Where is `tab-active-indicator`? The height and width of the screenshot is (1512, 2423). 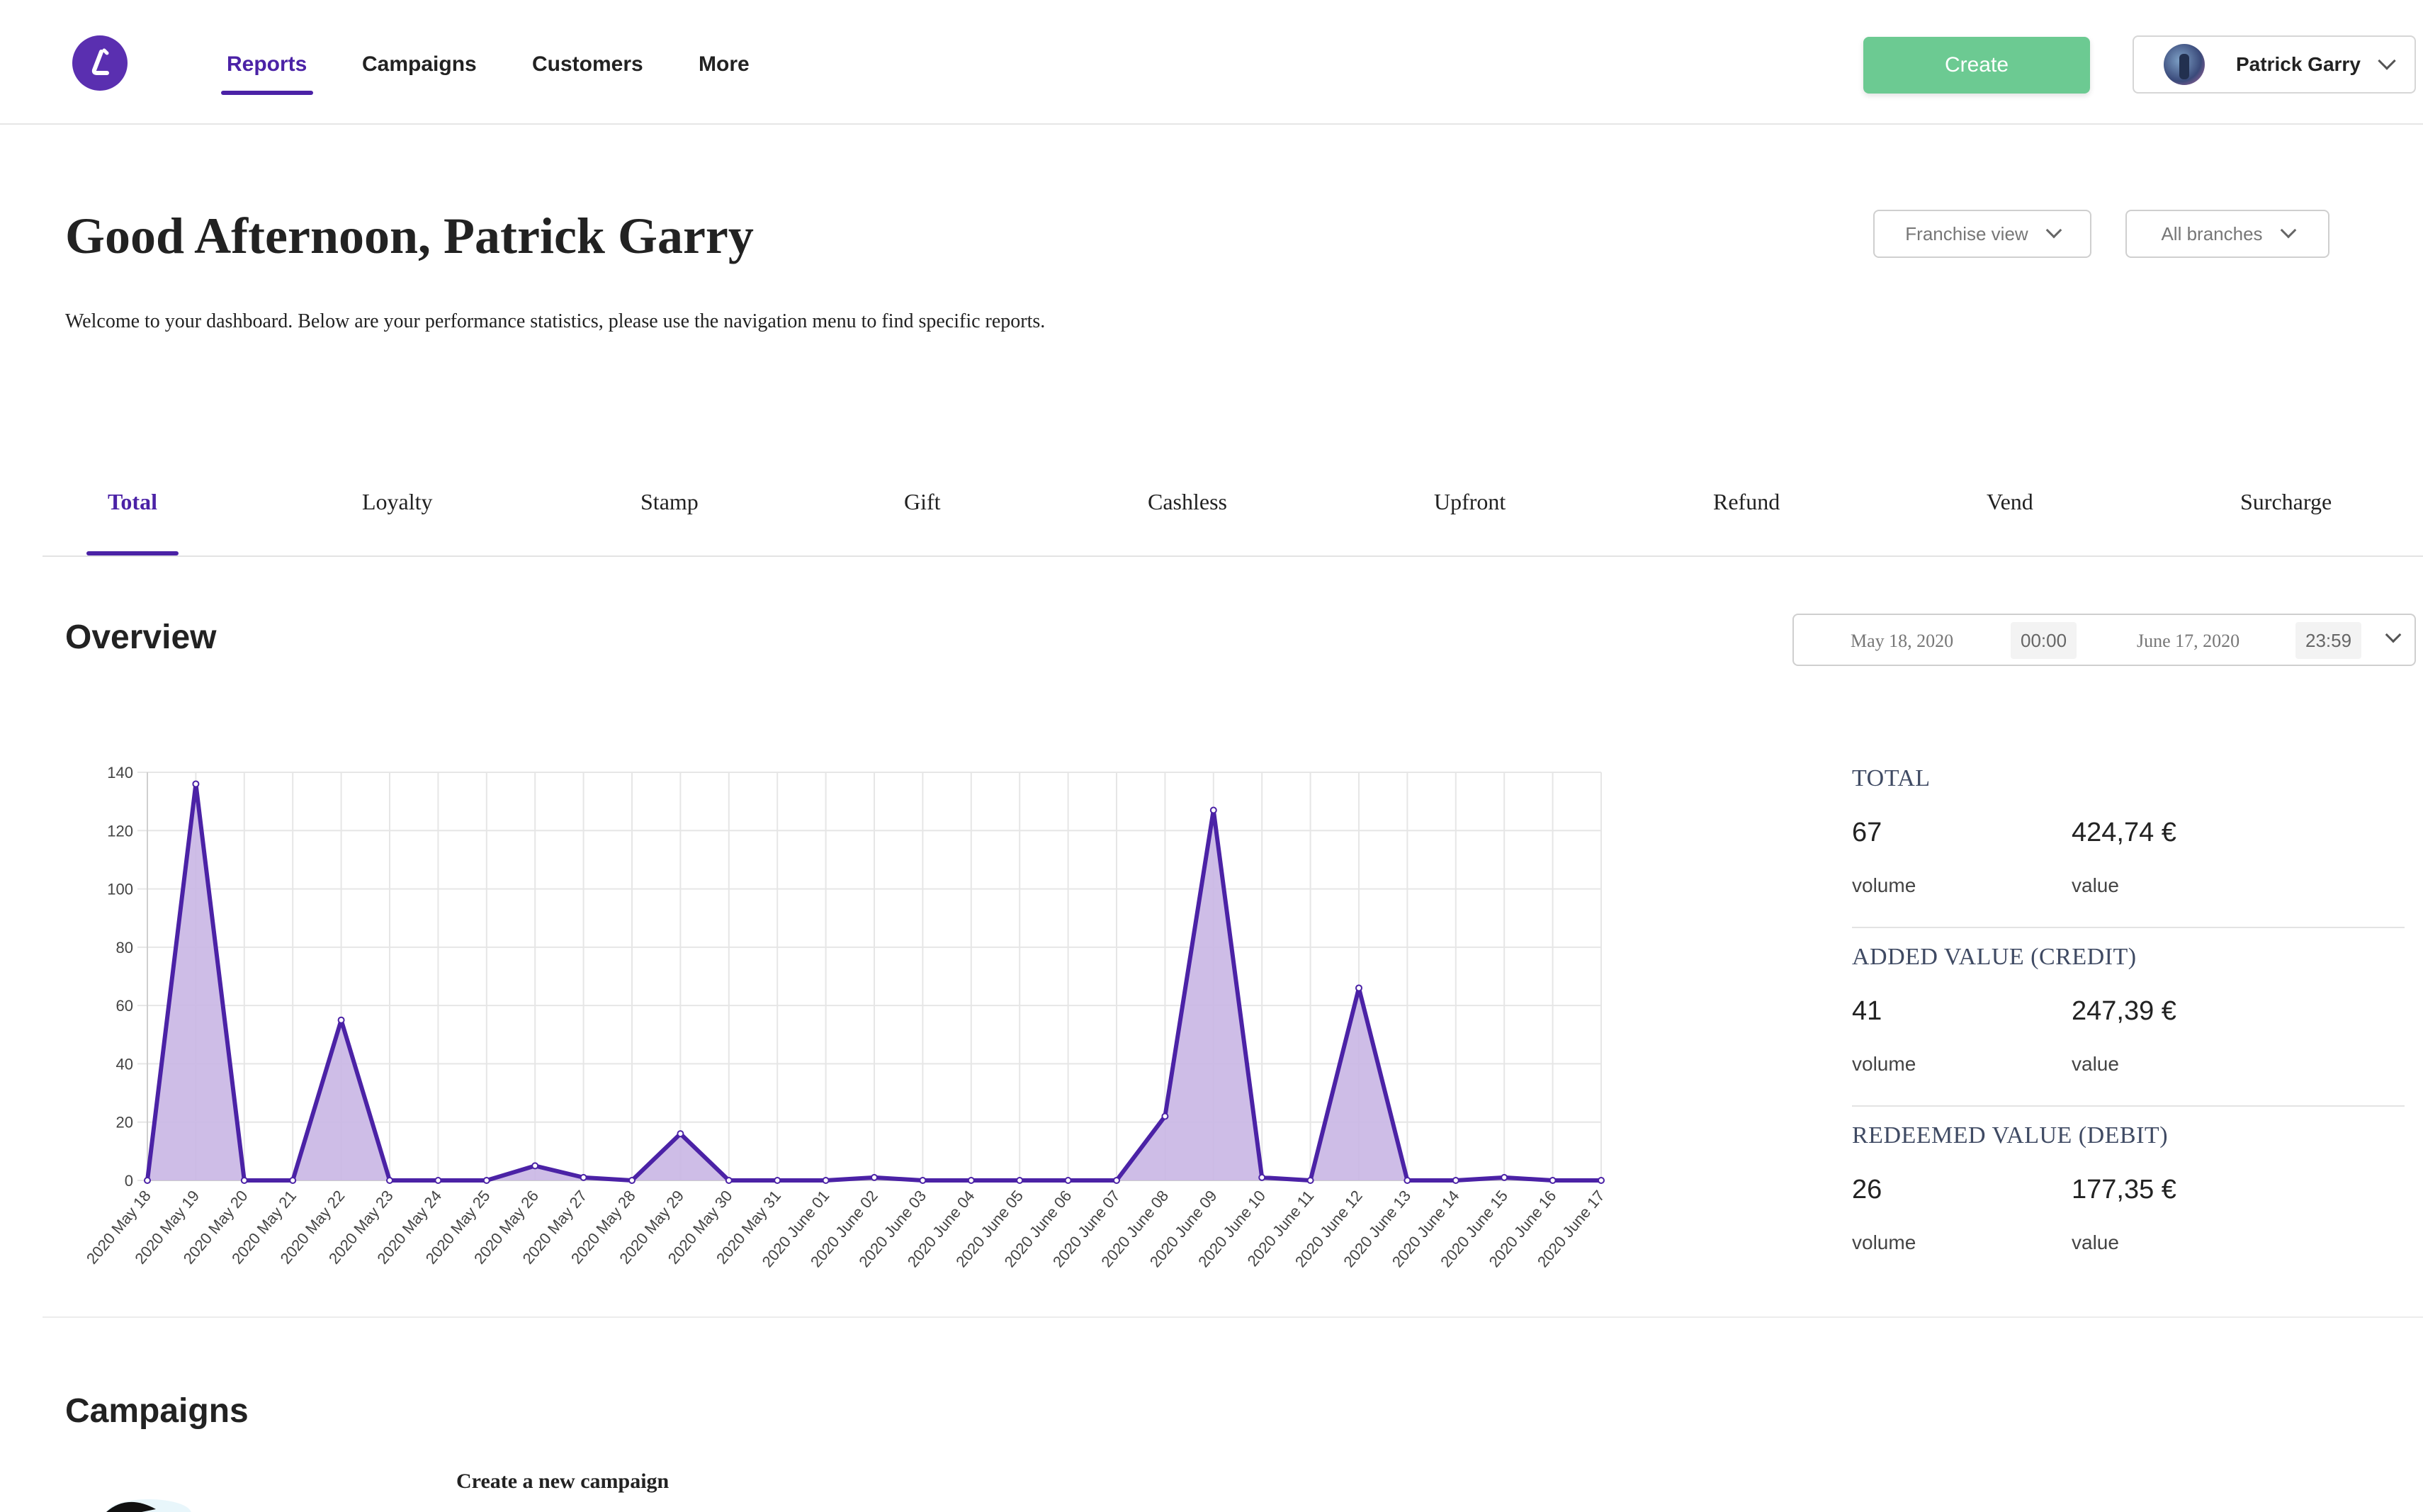 tab-active-indicator is located at coordinates (132, 553).